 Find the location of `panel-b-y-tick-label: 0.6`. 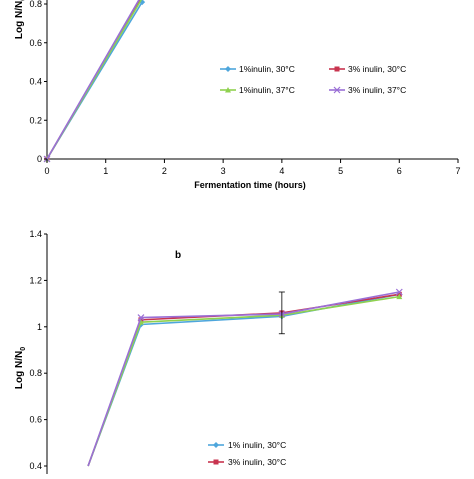

panel-b-y-tick-label: 0.6 is located at coordinates (35, 420).